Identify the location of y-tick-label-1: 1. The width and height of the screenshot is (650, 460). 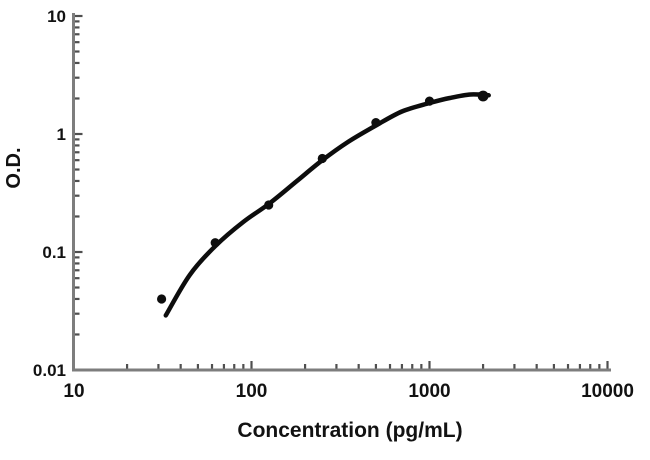
(61, 134).